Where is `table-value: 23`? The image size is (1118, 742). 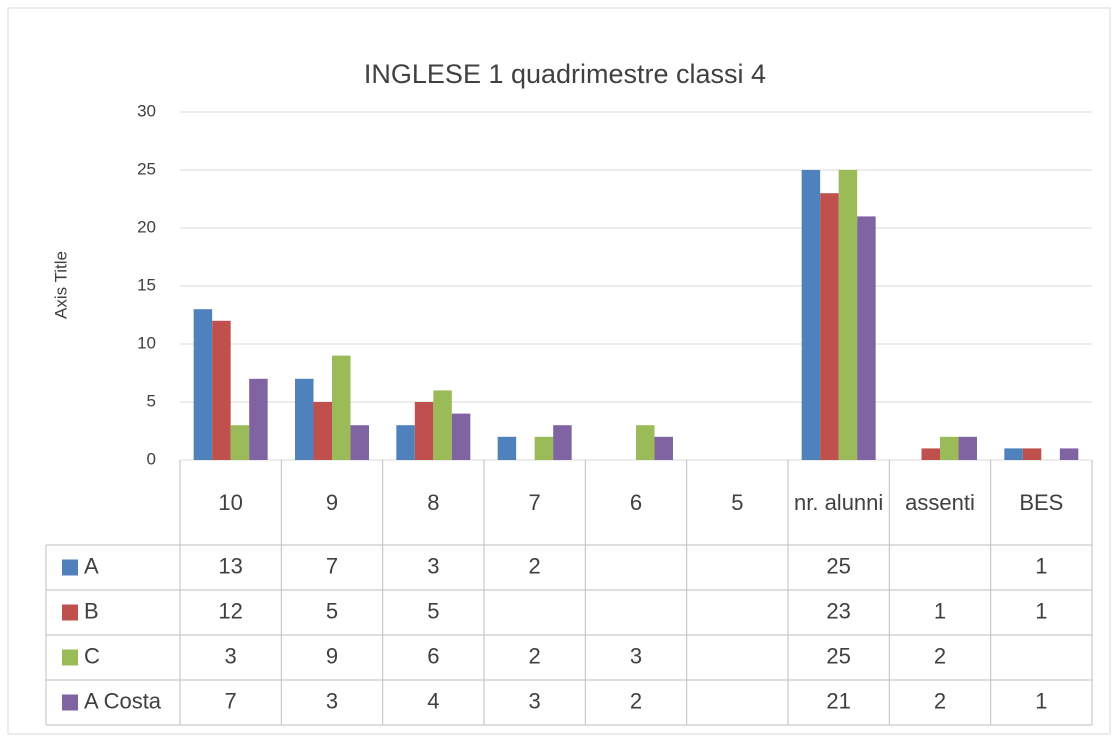
table-value: 23 is located at coordinates (838, 610).